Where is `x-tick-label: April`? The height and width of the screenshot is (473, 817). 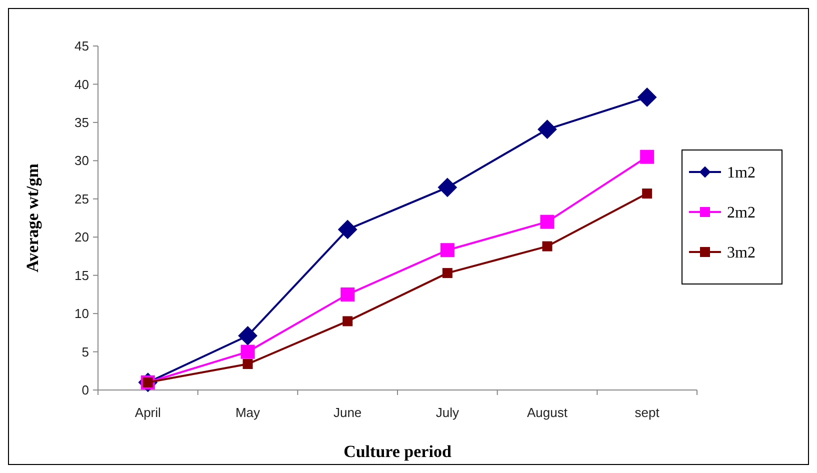
x-tick-label: April is located at coordinates (148, 412).